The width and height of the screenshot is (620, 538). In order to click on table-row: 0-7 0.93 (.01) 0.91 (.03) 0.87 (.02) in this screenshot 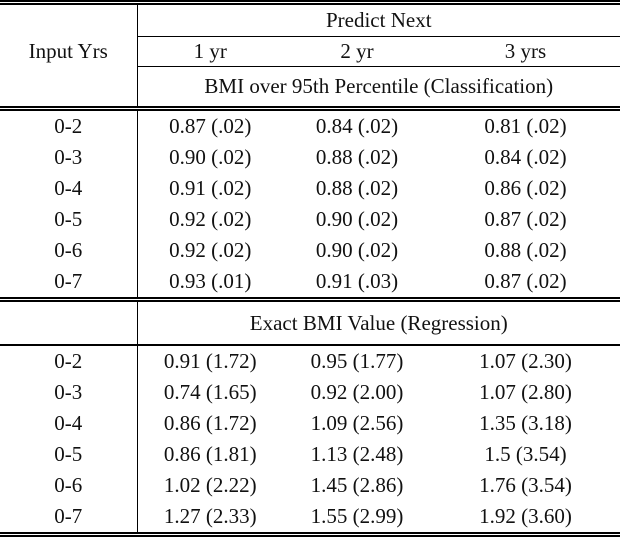, I will do `click(310, 283)`.